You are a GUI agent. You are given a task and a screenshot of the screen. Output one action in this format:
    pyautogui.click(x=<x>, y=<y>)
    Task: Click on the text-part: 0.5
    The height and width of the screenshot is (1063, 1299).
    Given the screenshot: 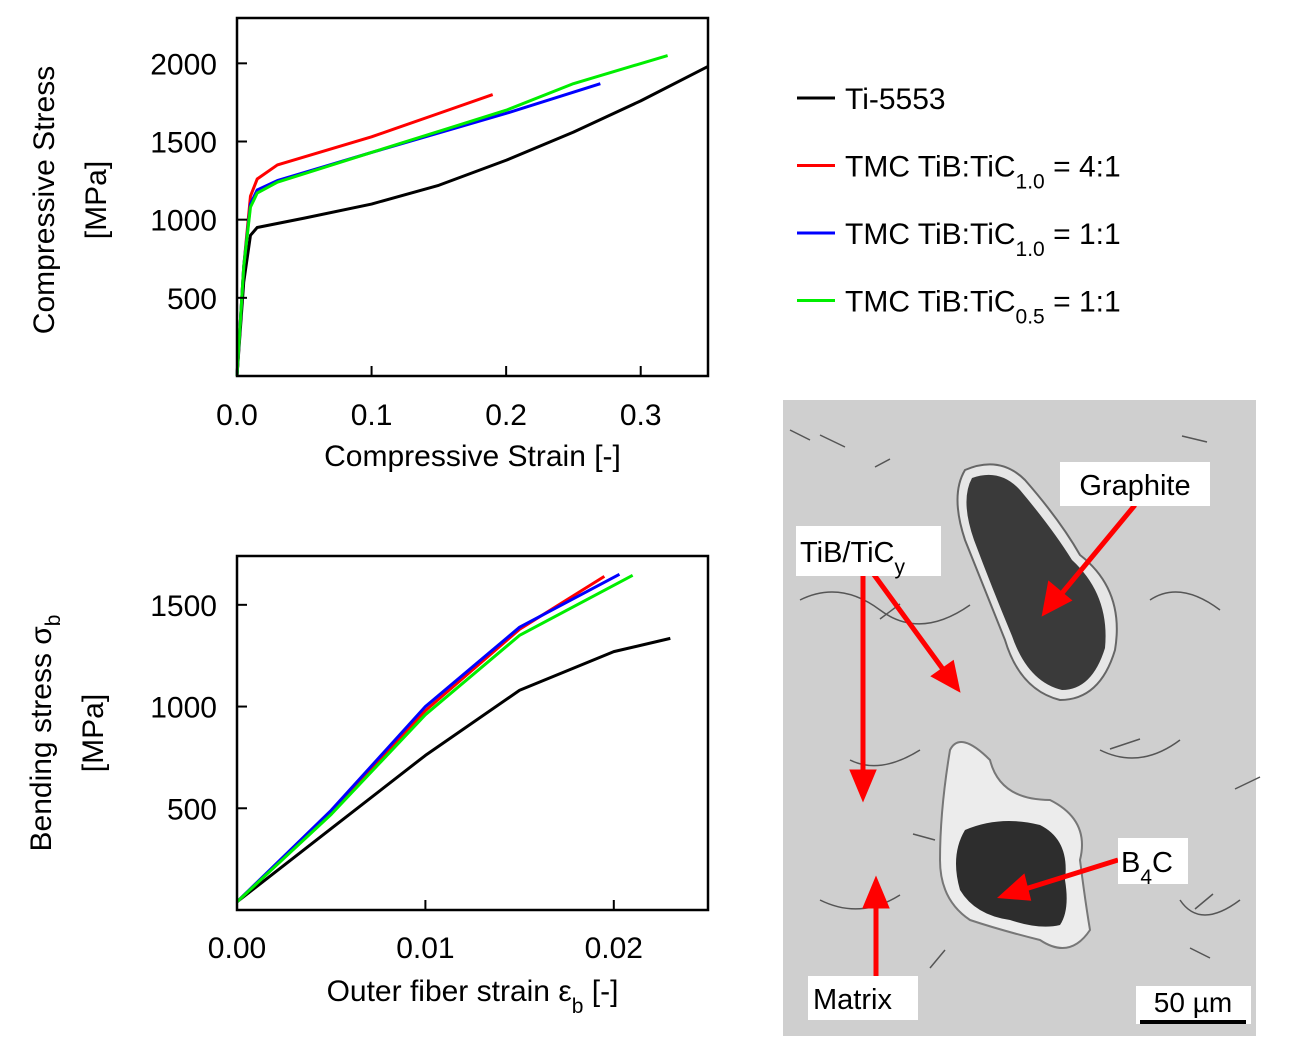 What is the action you would take?
    pyautogui.click(x=1030, y=316)
    